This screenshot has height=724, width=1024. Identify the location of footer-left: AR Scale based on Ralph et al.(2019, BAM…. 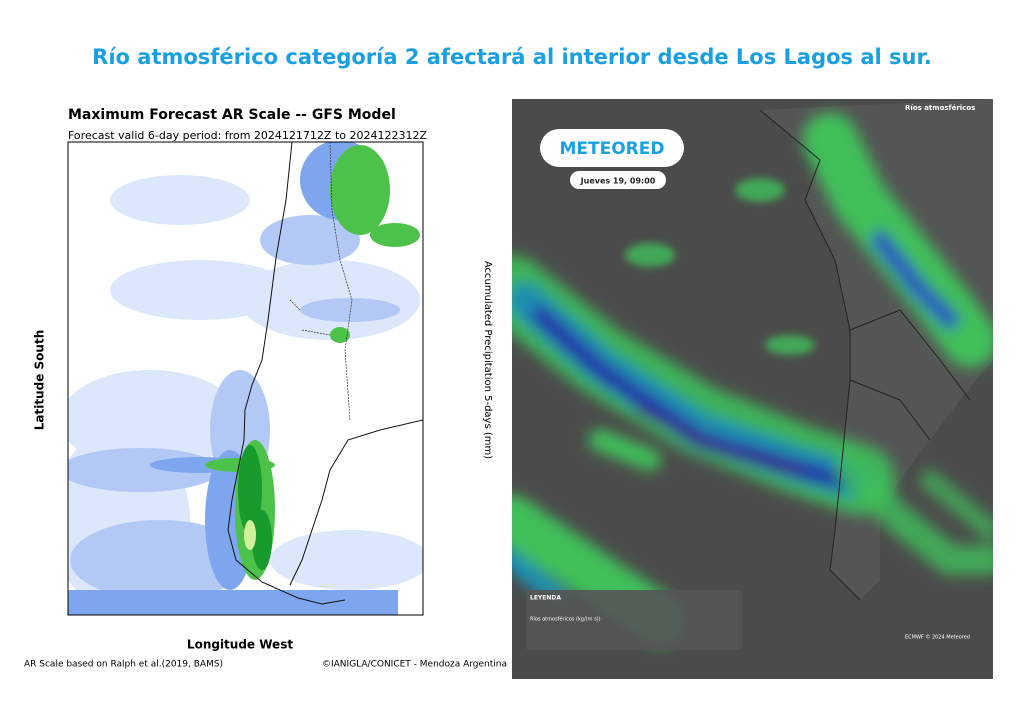
(123, 665).